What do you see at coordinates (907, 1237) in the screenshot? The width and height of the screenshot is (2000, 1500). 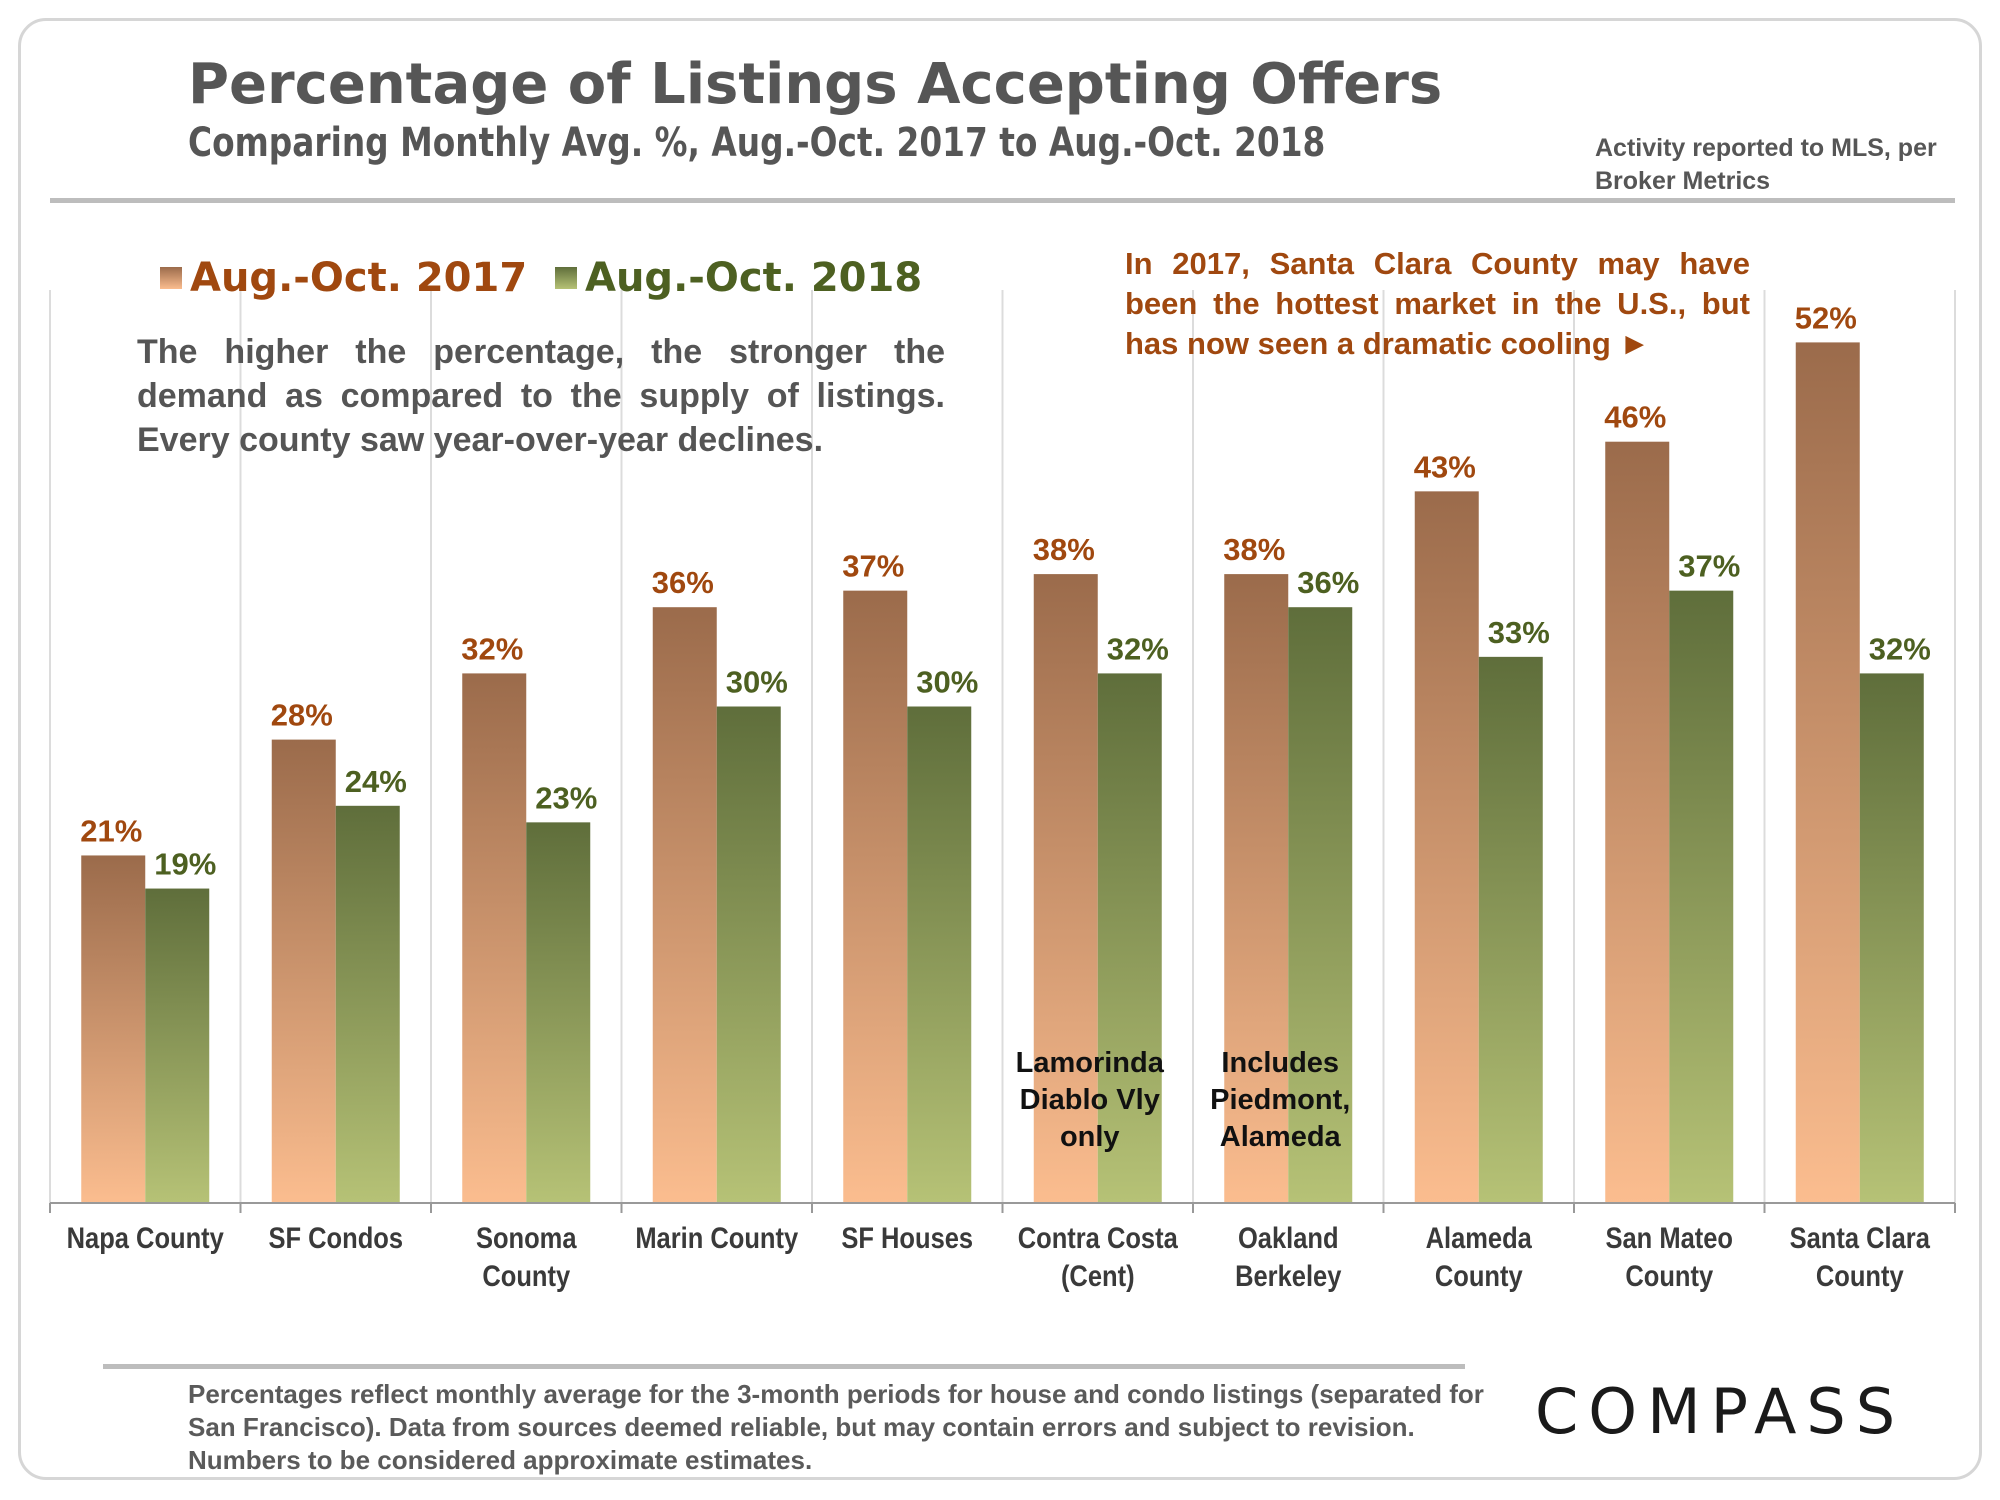 I see `category-label: SF Houses` at bounding box center [907, 1237].